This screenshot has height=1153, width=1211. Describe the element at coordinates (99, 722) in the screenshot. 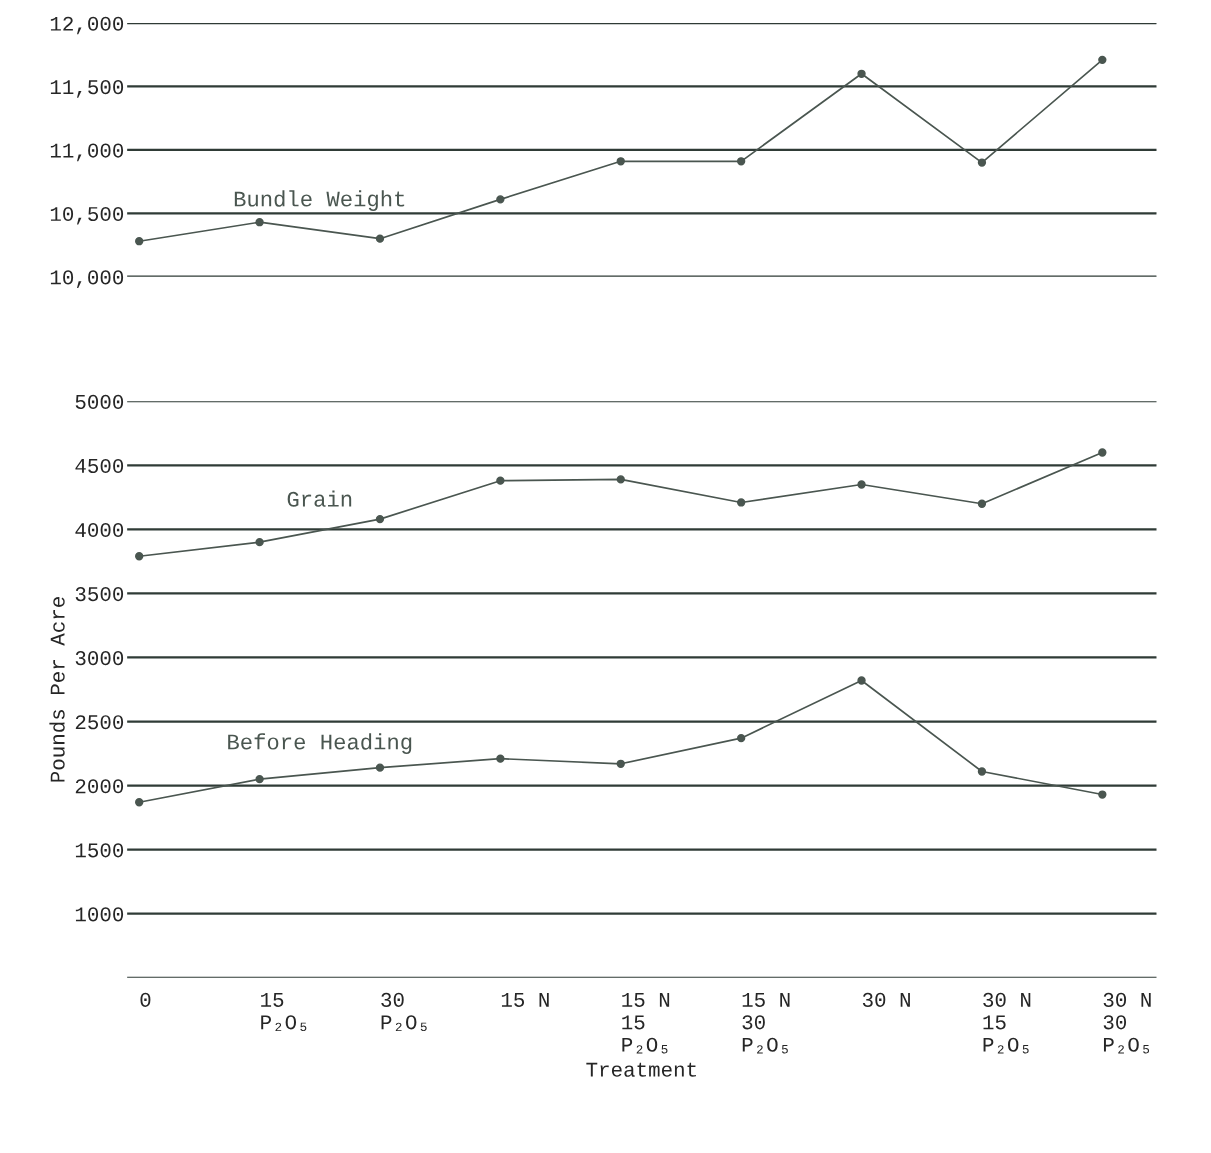

I see `y-tick-label: 2500` at that location.